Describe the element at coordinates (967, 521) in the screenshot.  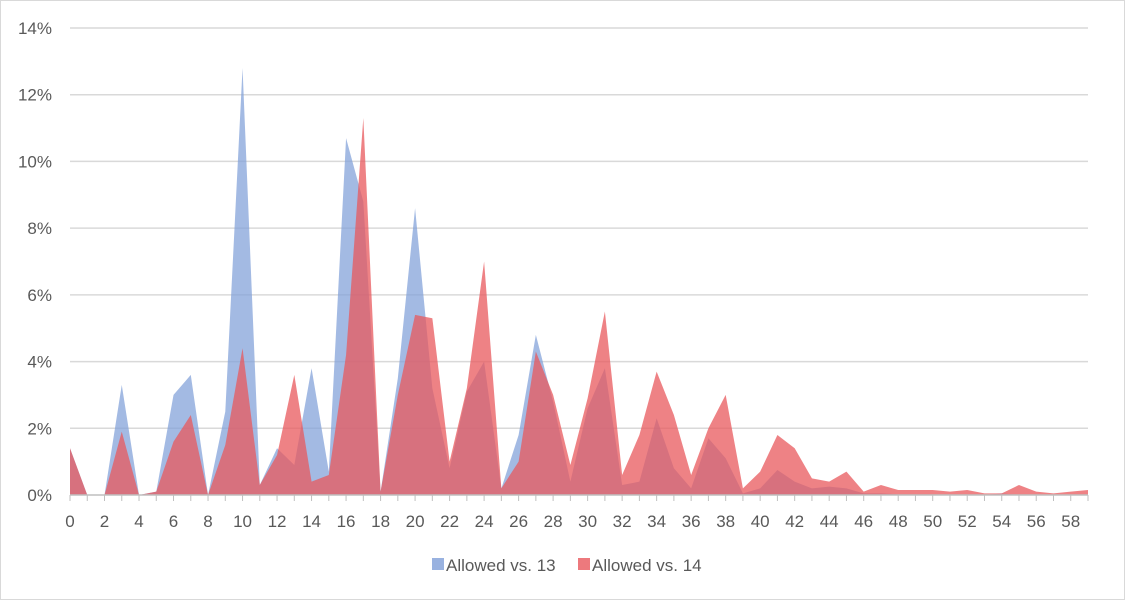
I see `x-tick-label: 52` at that location.